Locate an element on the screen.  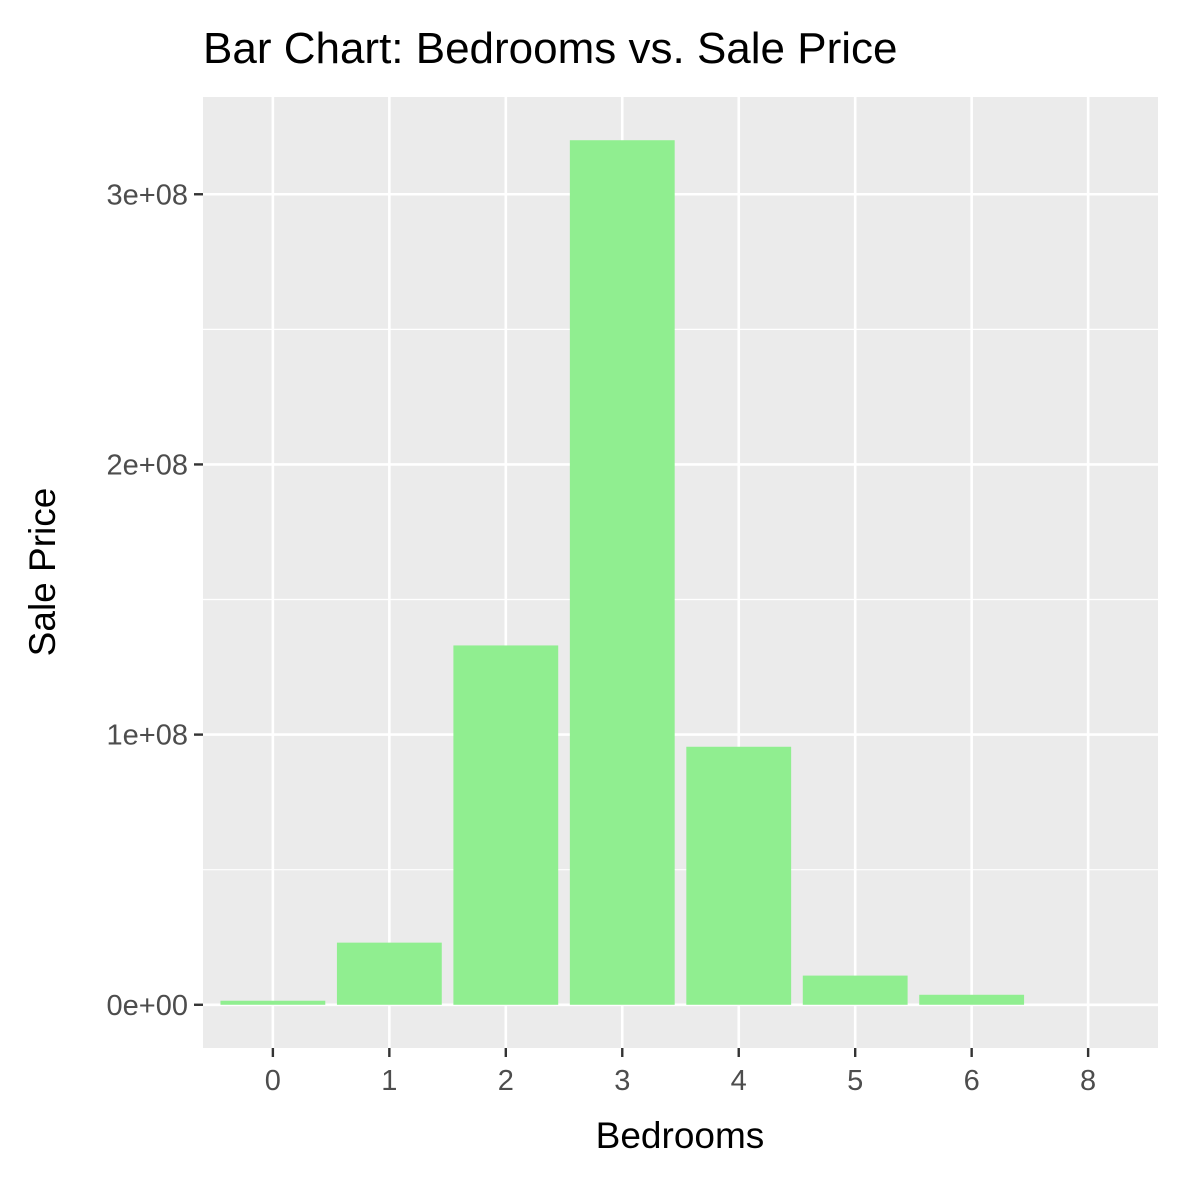
x-tick-label: 8 is located at coordinates (1088, 1081).